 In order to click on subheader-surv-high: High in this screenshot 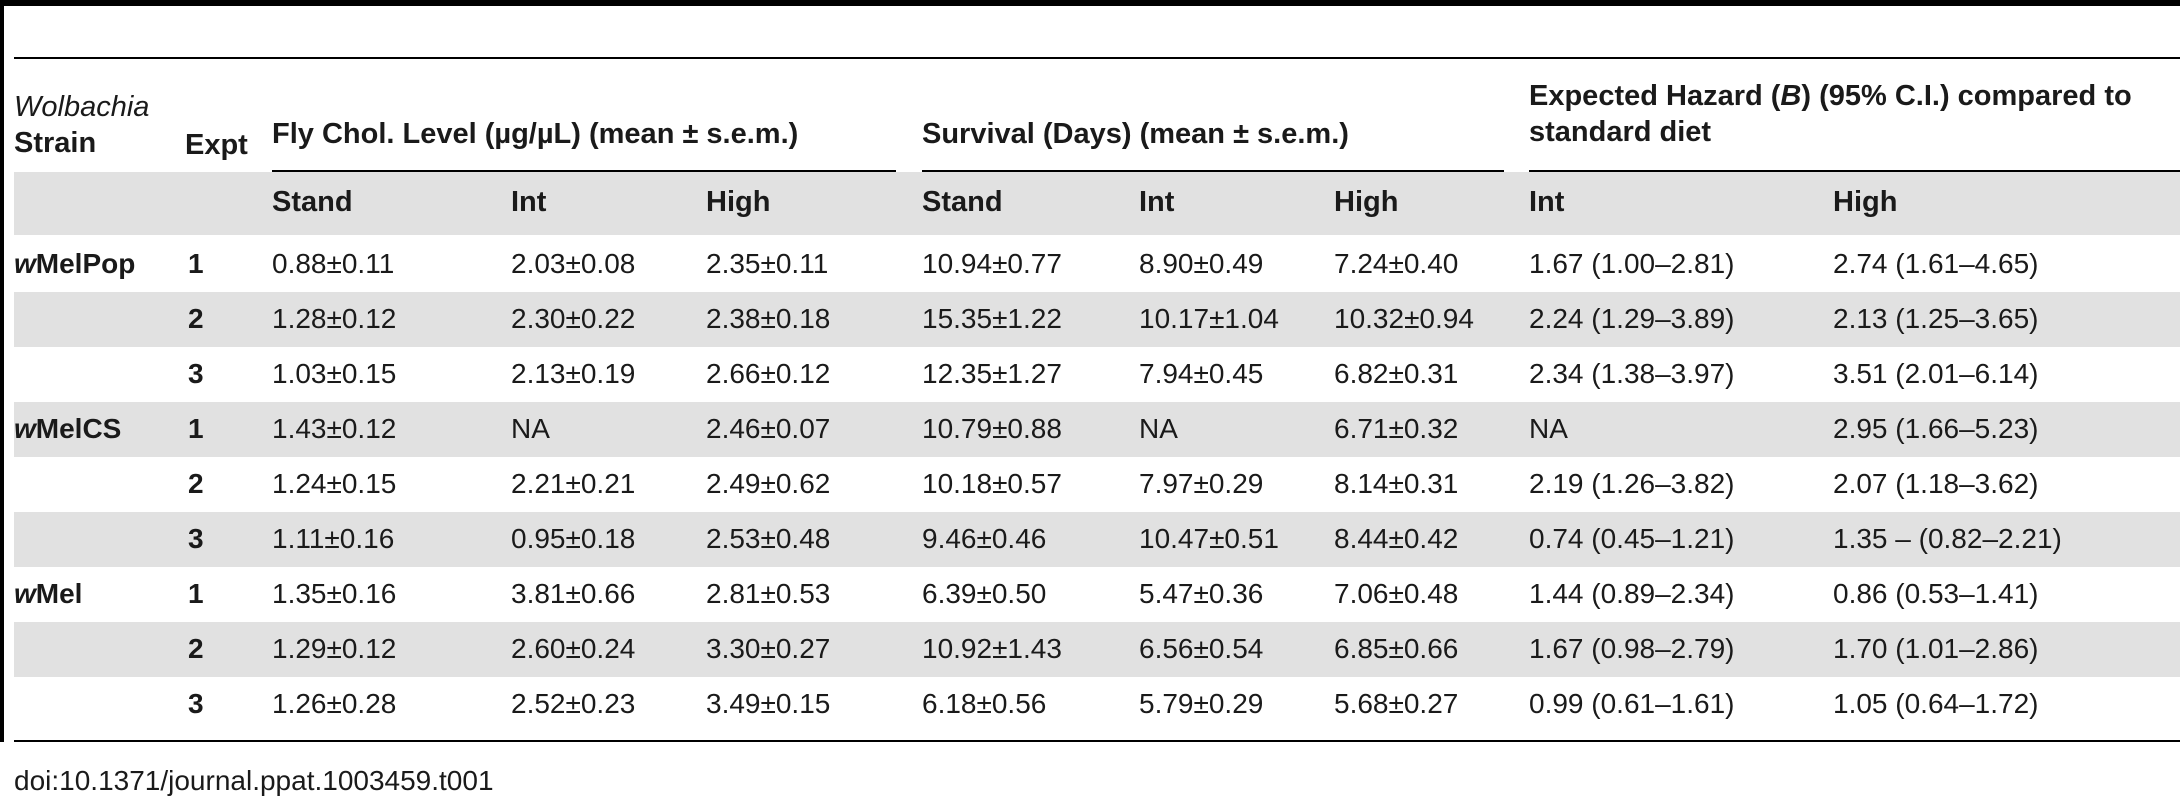, I will do `click(1366, 202)`.